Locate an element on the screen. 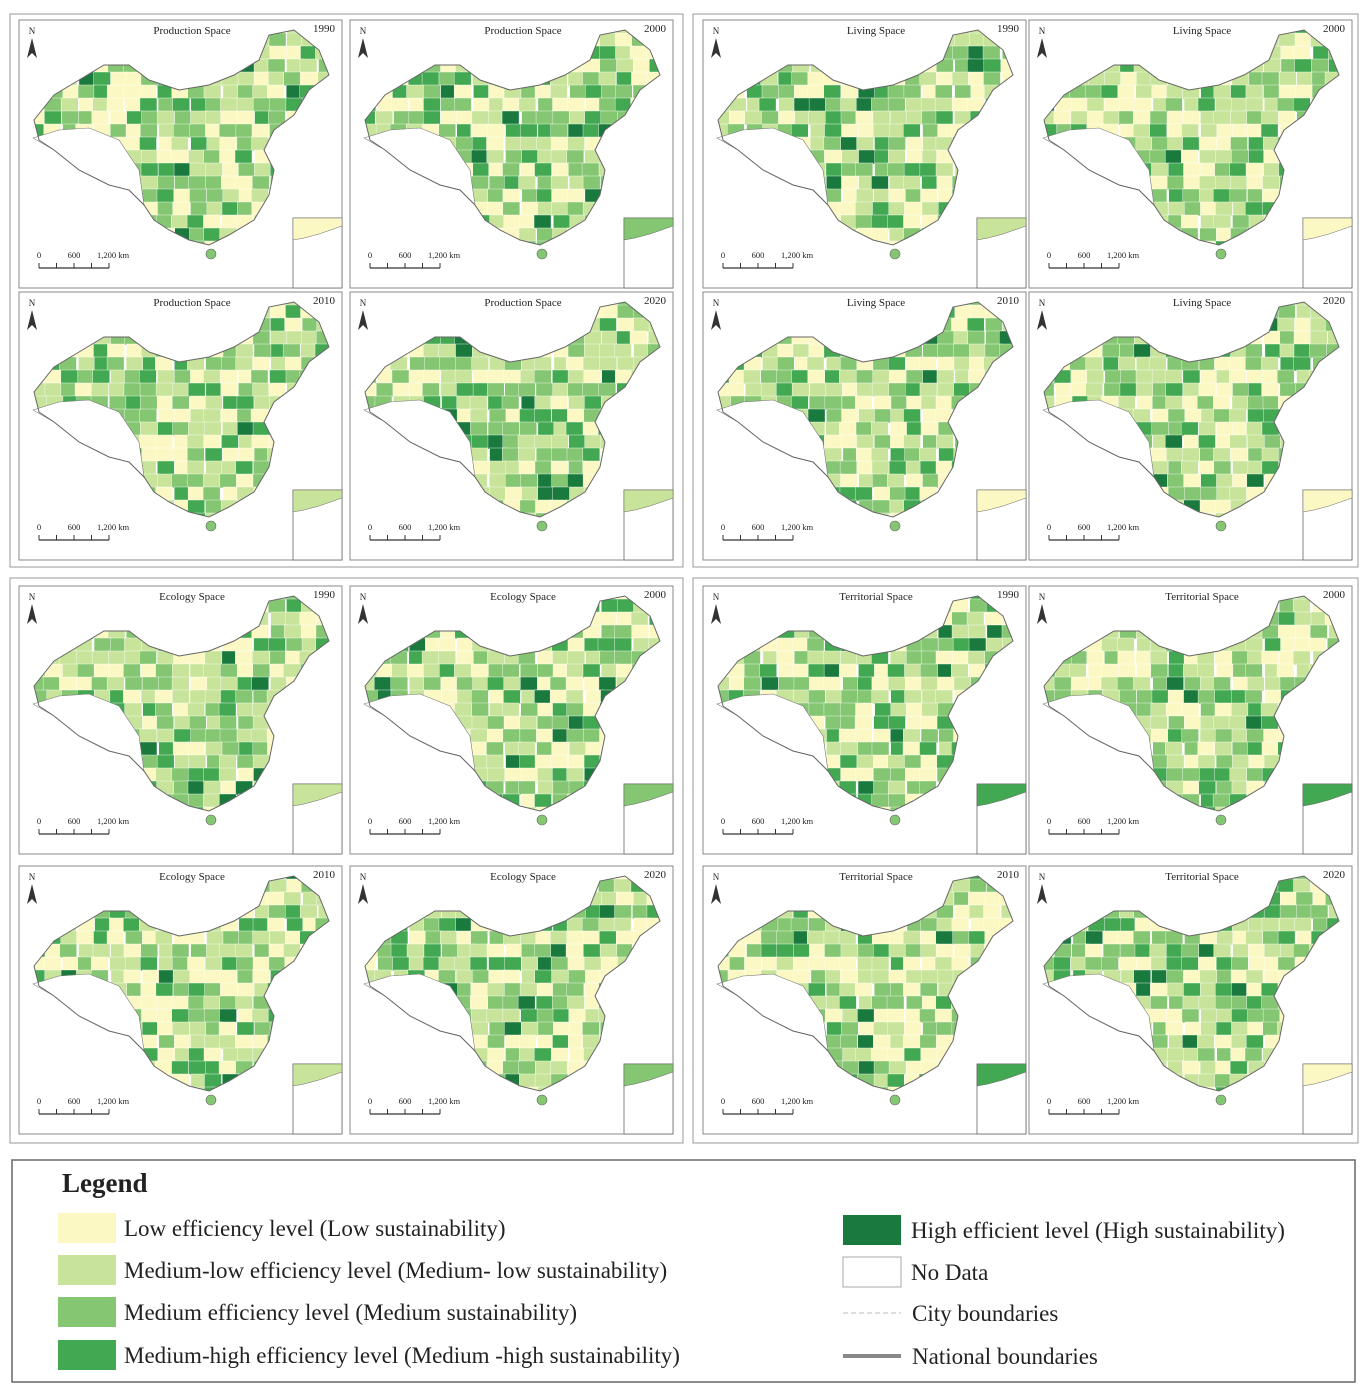 The image size is (1368, 1392). north-label: N is located at coordinates (32, 303).